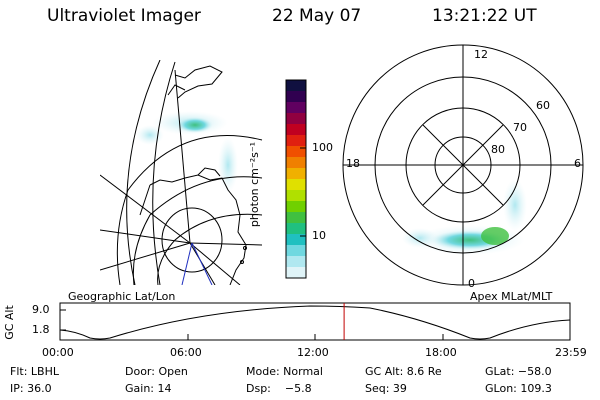 Image resolution: width=600 pixels, height=400 pixels. I want to click on altitude-curve, so click(315, 322).